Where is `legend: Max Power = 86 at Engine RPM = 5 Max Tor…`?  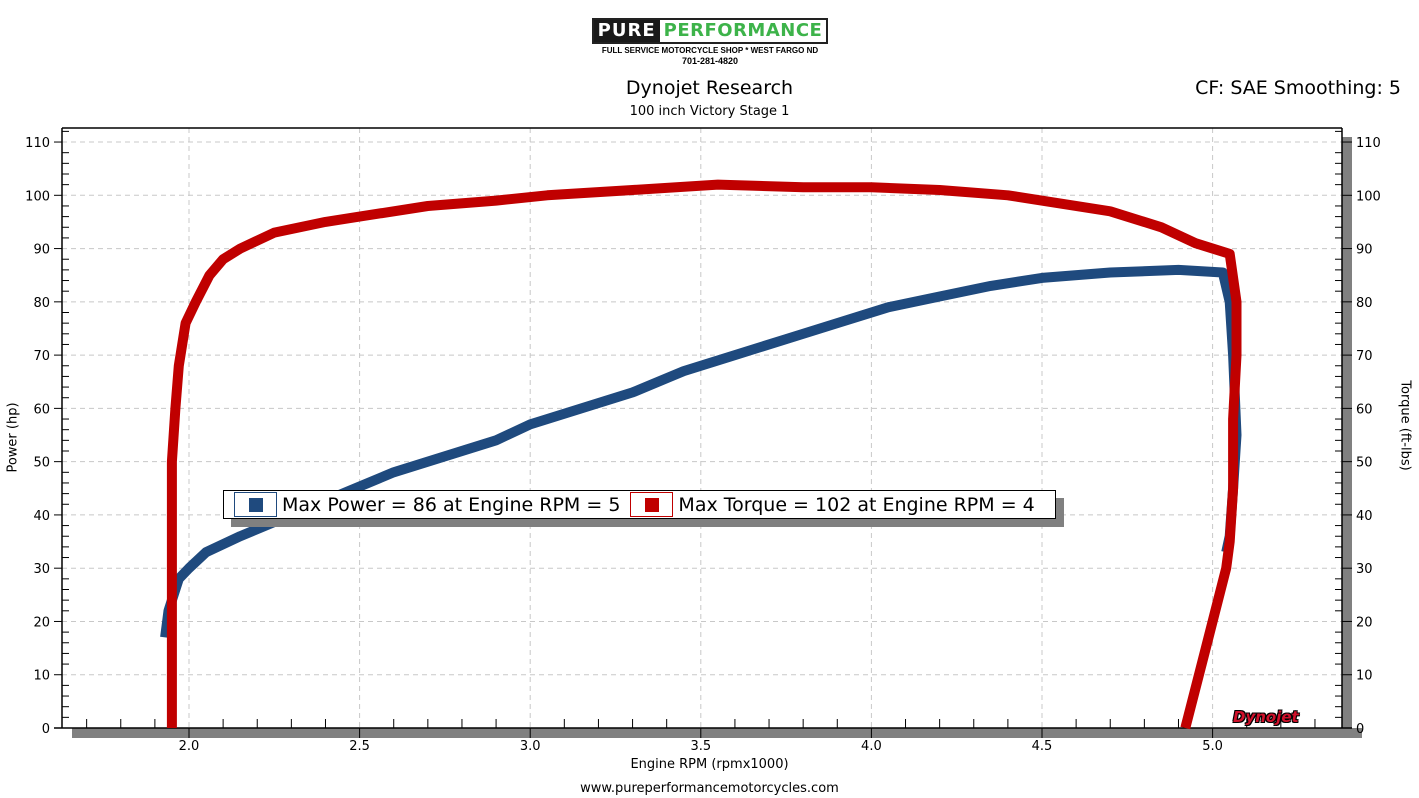
legend: Max Power = 86 at Engine RPM = 5 Max Tor… is located at coordinates (639, 504).